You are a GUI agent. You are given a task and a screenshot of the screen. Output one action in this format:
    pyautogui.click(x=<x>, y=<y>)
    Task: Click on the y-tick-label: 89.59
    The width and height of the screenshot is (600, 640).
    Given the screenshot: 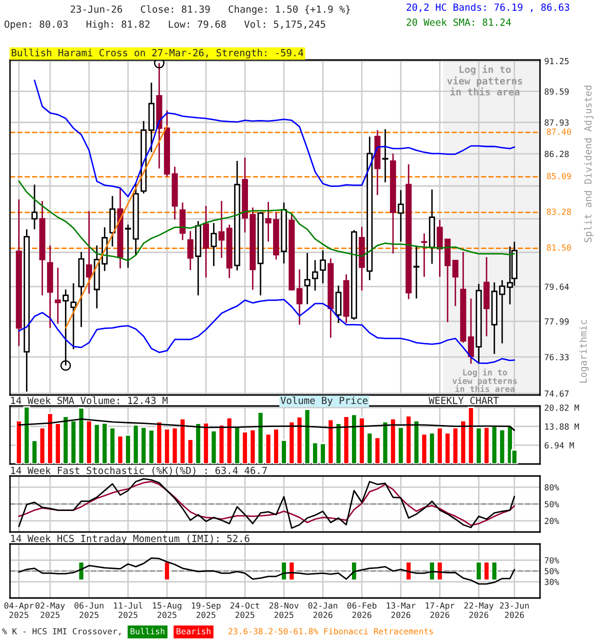 What is the action you would take?
    pyautogui.click(x=556, y=91)
    